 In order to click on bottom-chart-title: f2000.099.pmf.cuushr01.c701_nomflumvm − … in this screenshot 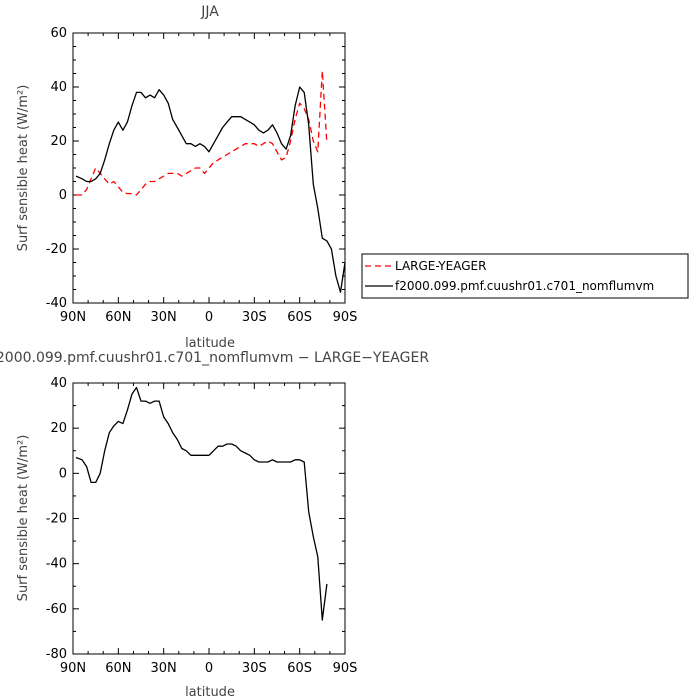, I will do `click(214, 358)`.